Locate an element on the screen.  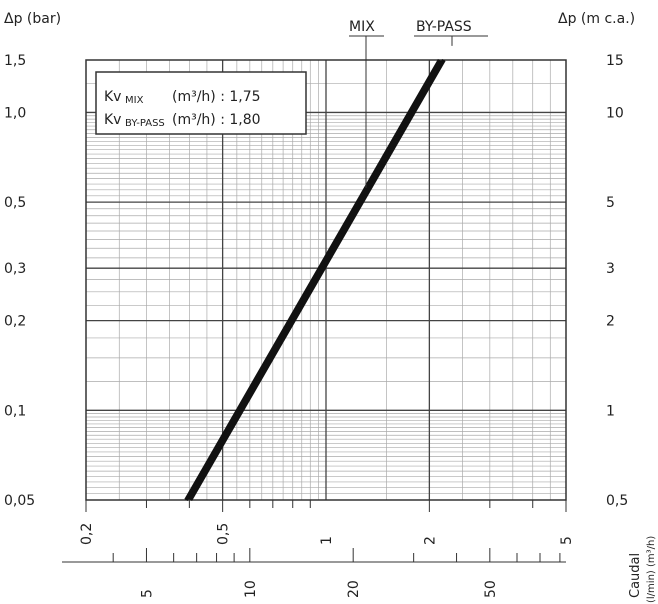
right-axis-label: Δp (m c.a.) is located at coordinates (596, 19).